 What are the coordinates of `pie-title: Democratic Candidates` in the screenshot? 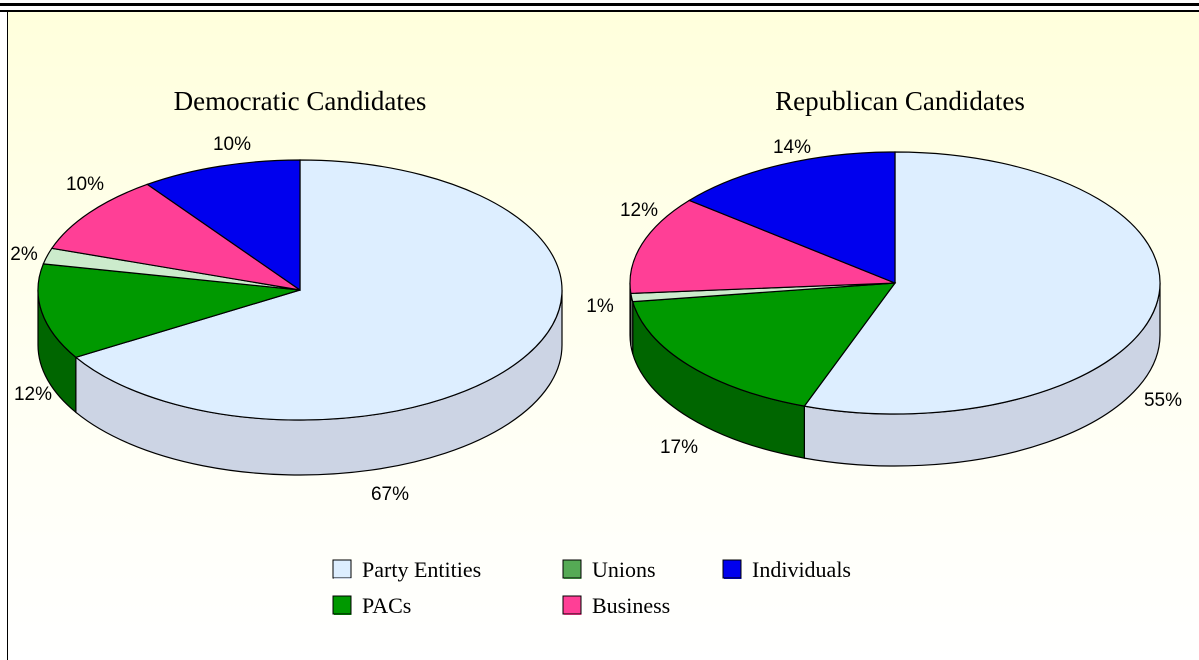 It's located at (300, 101).